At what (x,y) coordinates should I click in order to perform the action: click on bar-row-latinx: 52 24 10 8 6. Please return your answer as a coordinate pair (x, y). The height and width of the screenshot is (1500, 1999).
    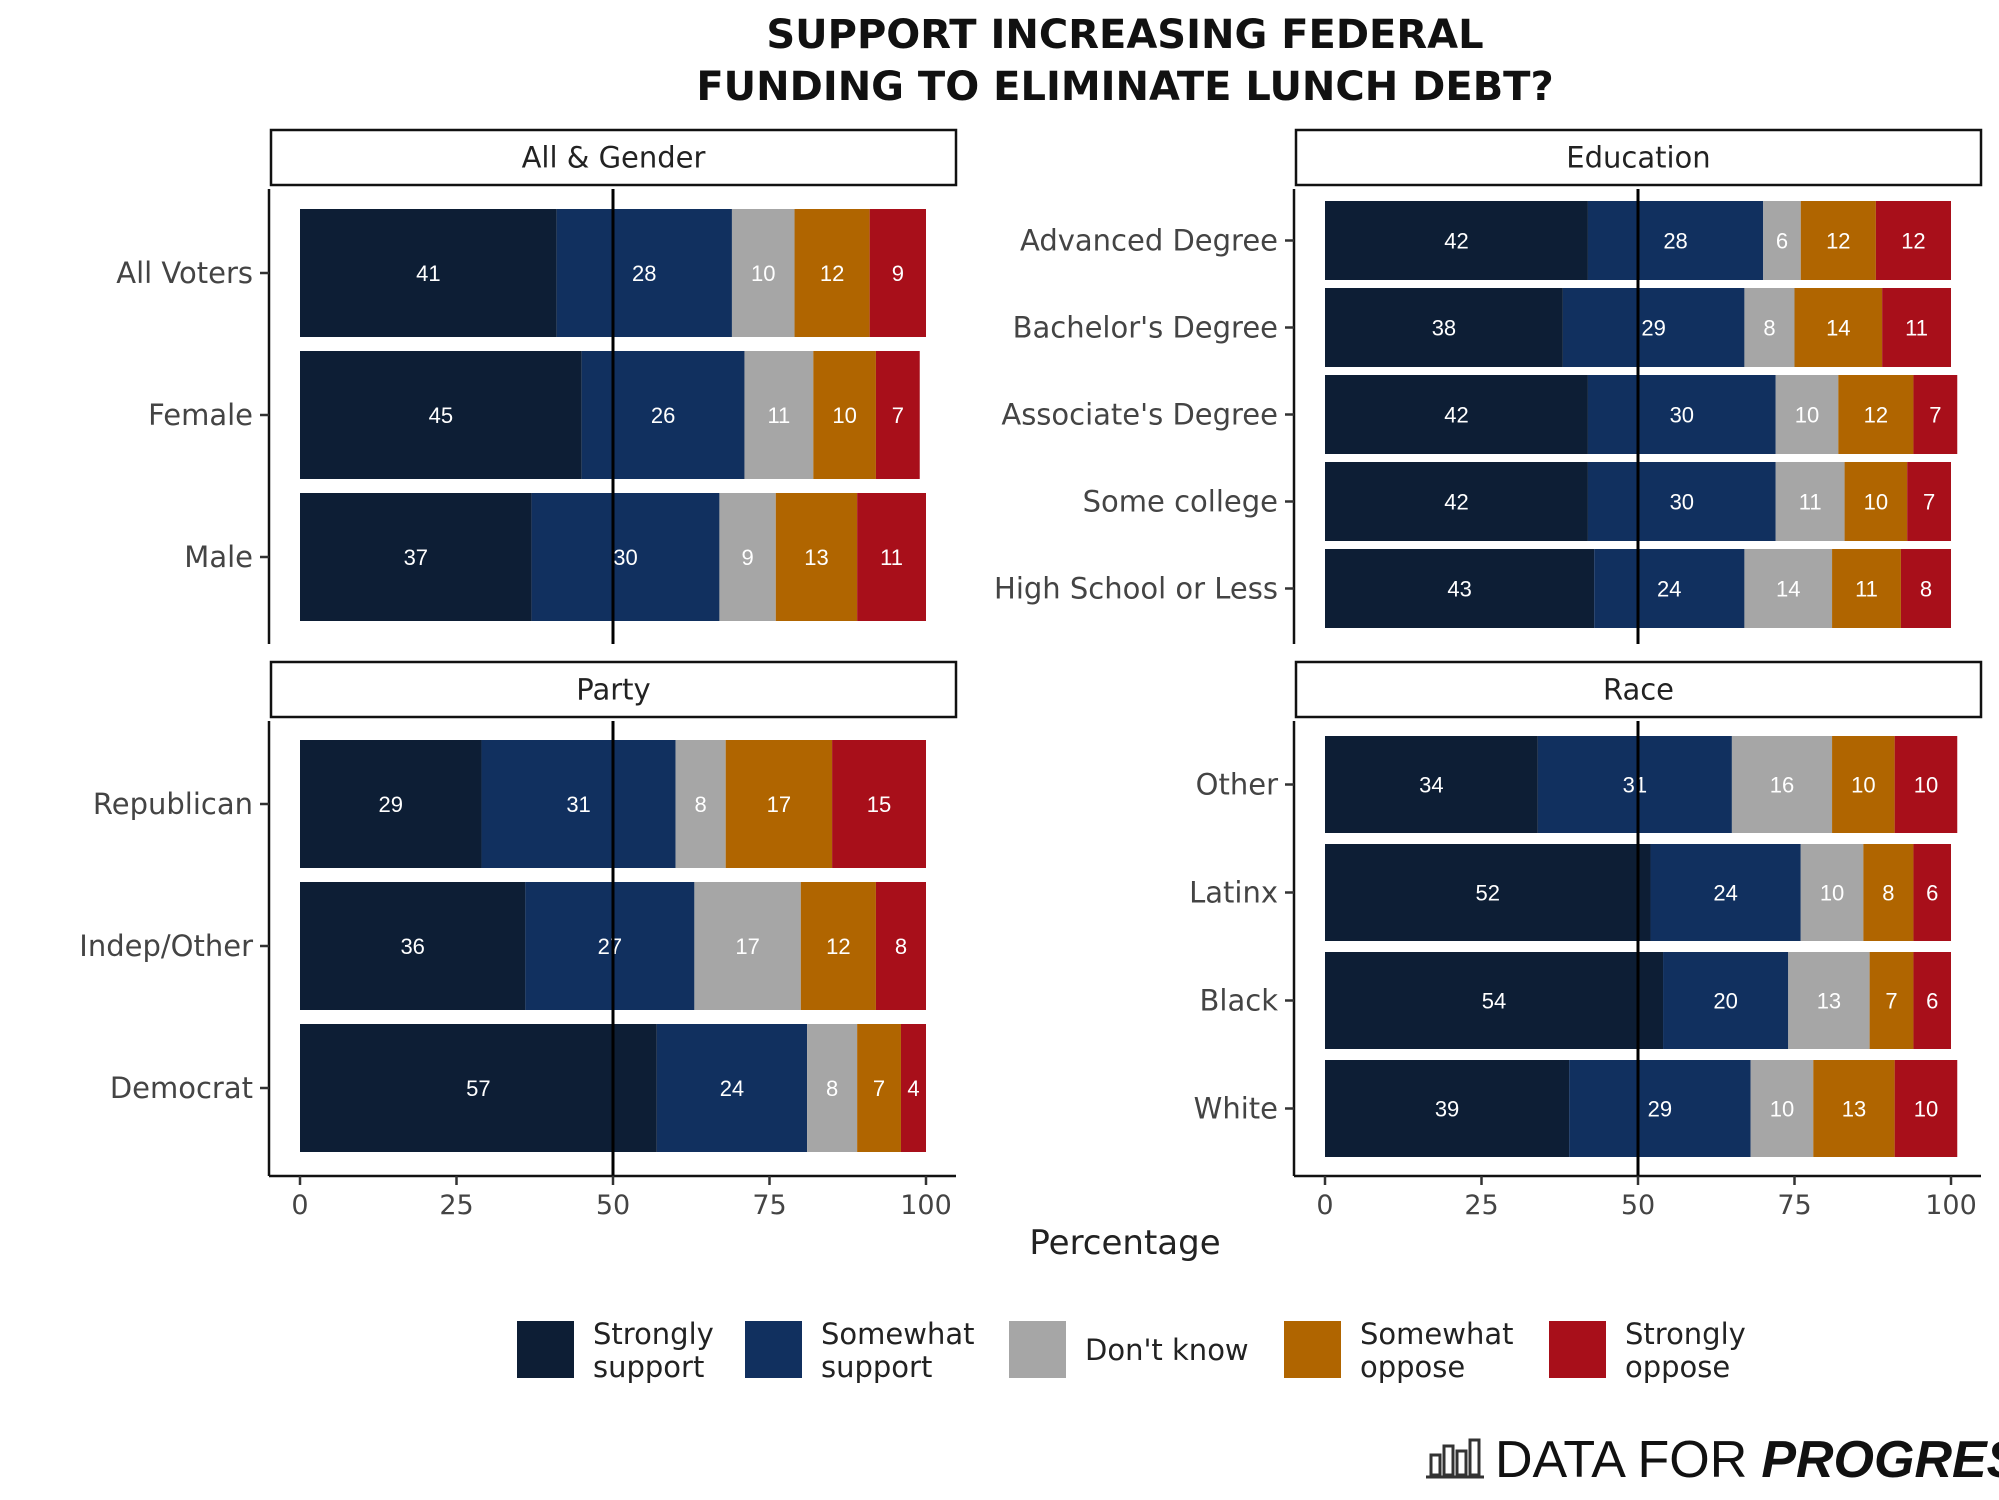
    Looking at the image, I should click on (1638, 892).